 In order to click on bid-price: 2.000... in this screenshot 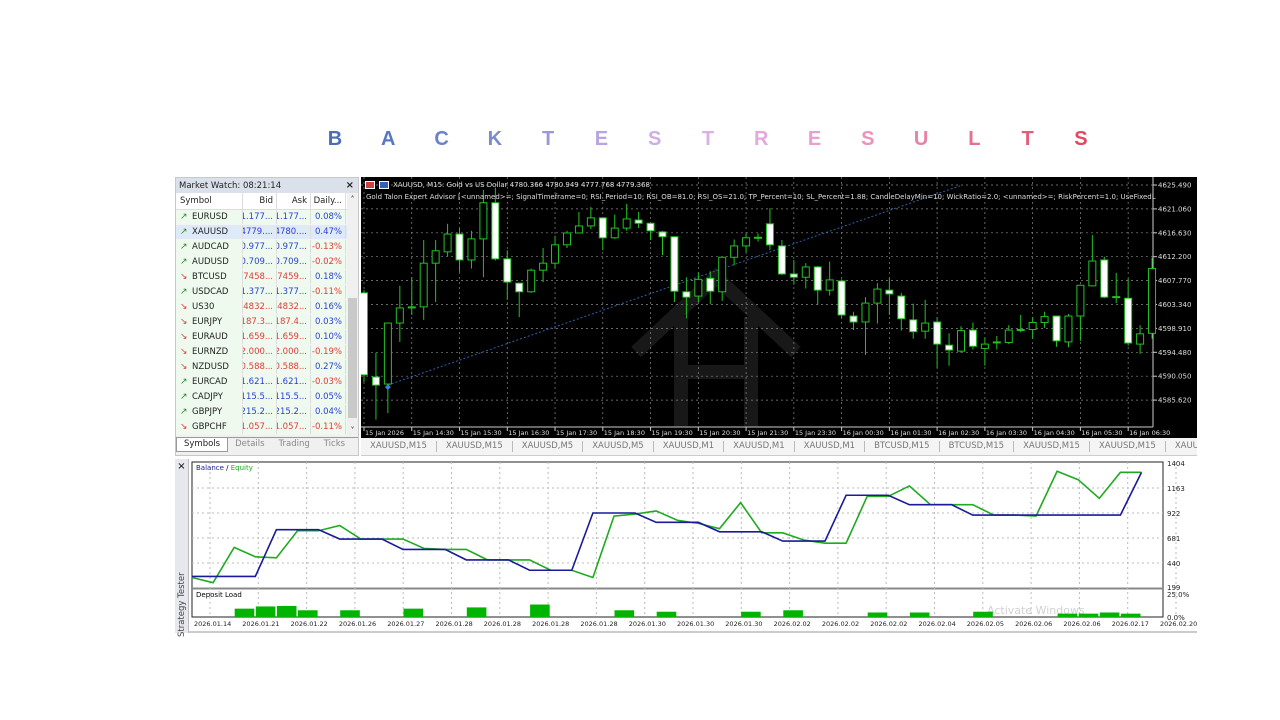, I will do `click(260, 352)`.